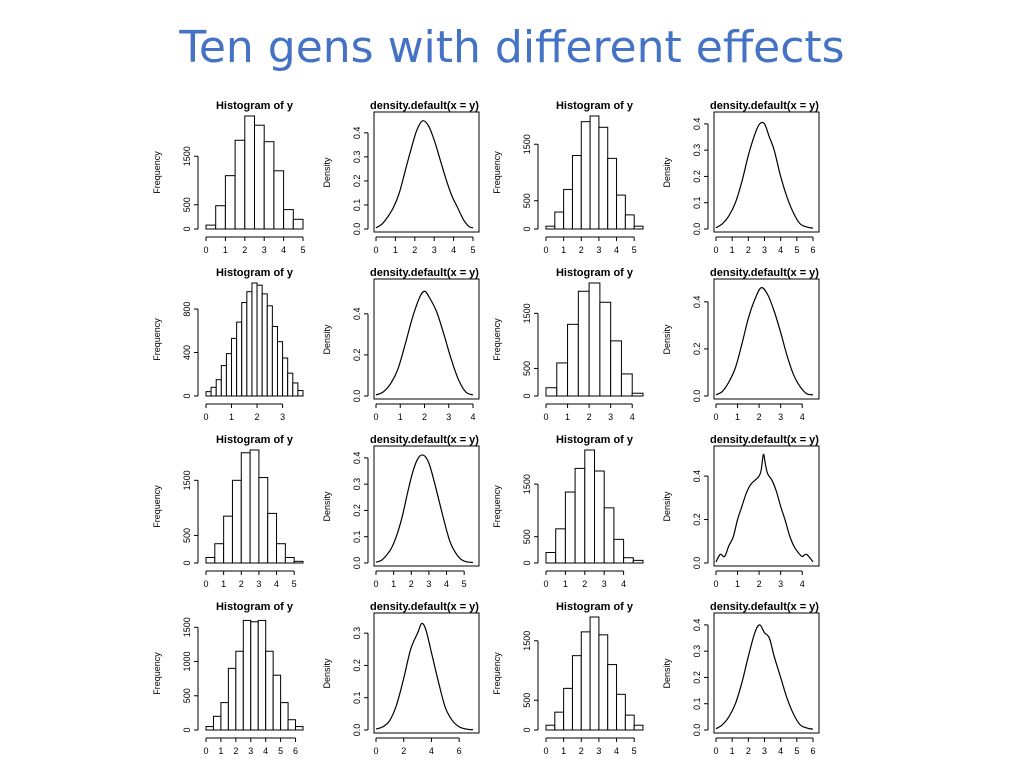  I want to click on x-tick-label: 5, so click(472, 250).